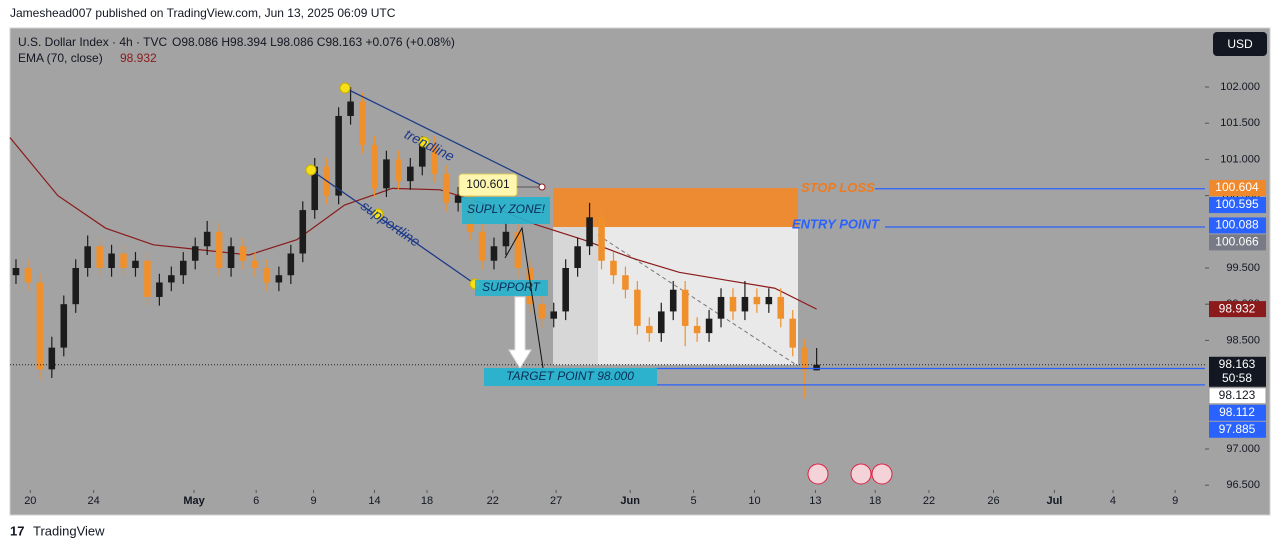  What do you see at coordinates (1237, 308) in the screenshot?
I see `price-badge-label: 98.932` at bounding box center [1237, 308].